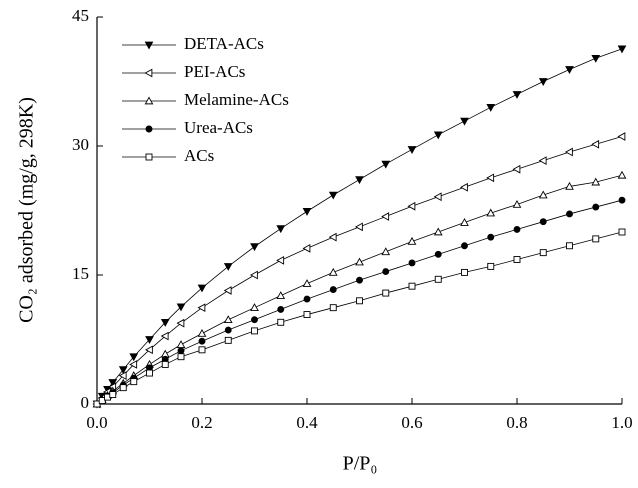 The width and height of the screenshot is (638, 488). I want to click on x-axis-label: P/P₀, so click(360, 464).